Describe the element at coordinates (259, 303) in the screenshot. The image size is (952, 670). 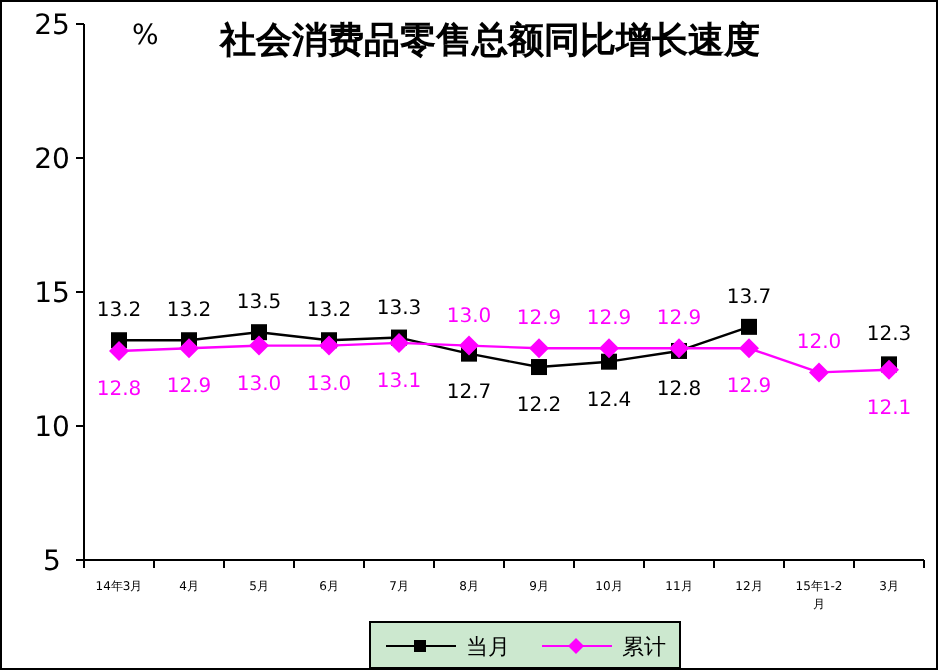
I see `data-label: 13.5` at that location.